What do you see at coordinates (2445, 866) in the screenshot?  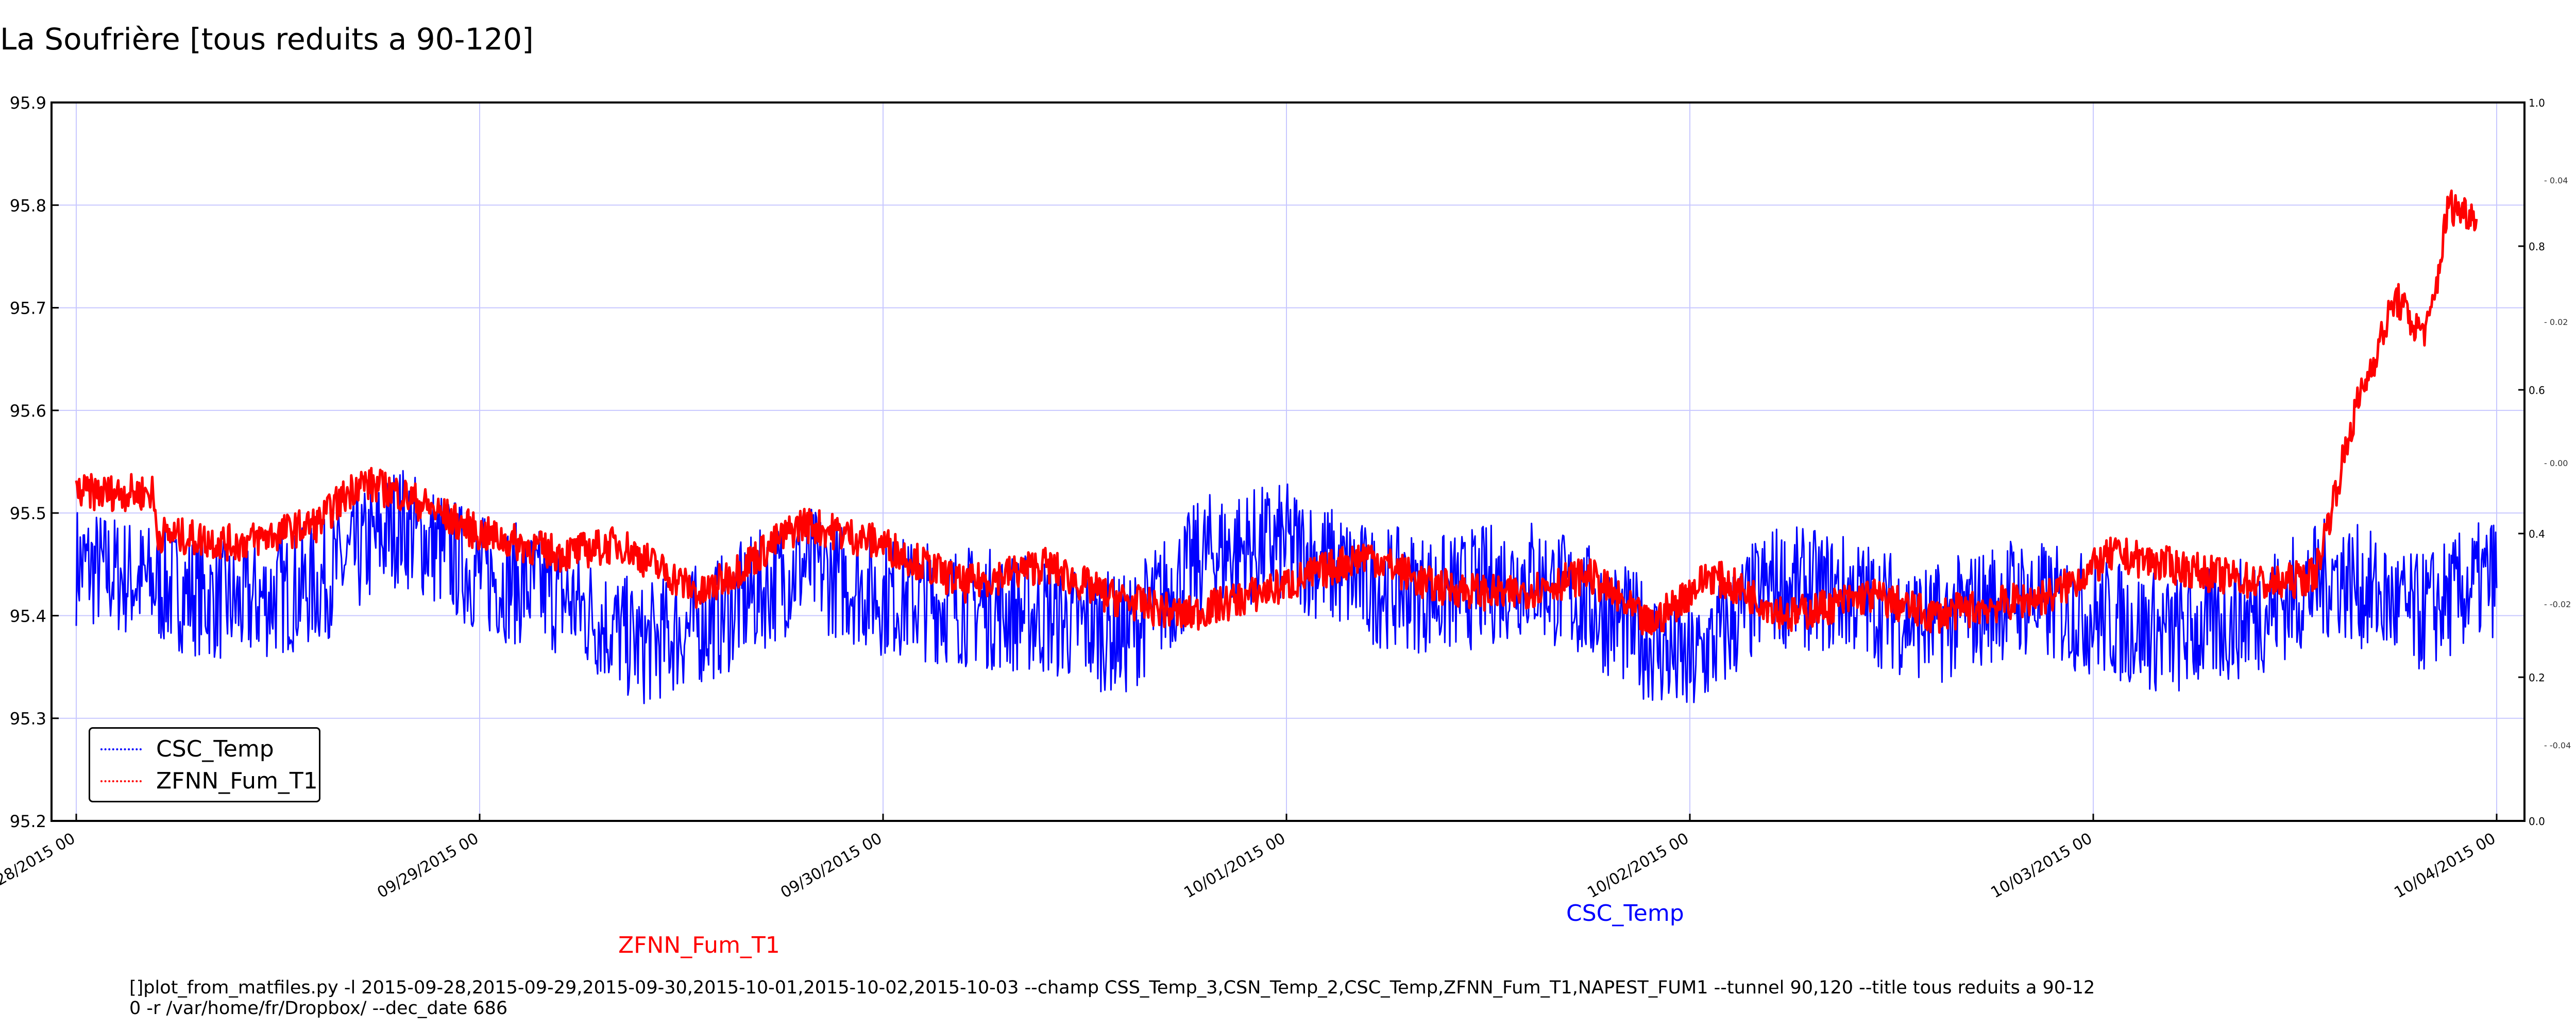 I see `x-tick-label: 10/04/2015 00` at bounding box center [2445, 866].